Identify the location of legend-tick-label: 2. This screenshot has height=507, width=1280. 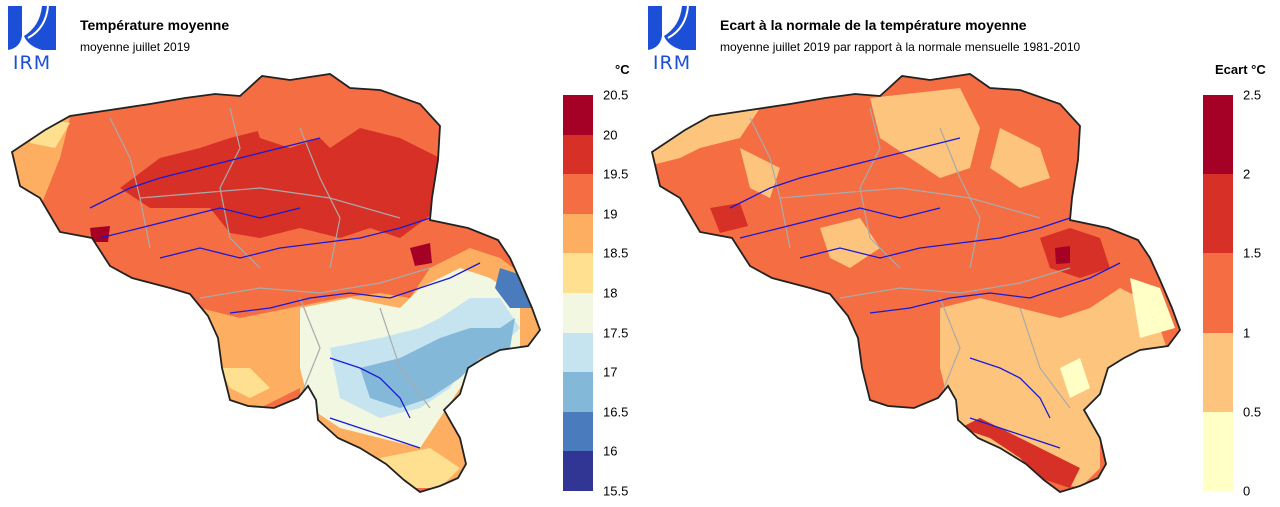
(1247, 174).